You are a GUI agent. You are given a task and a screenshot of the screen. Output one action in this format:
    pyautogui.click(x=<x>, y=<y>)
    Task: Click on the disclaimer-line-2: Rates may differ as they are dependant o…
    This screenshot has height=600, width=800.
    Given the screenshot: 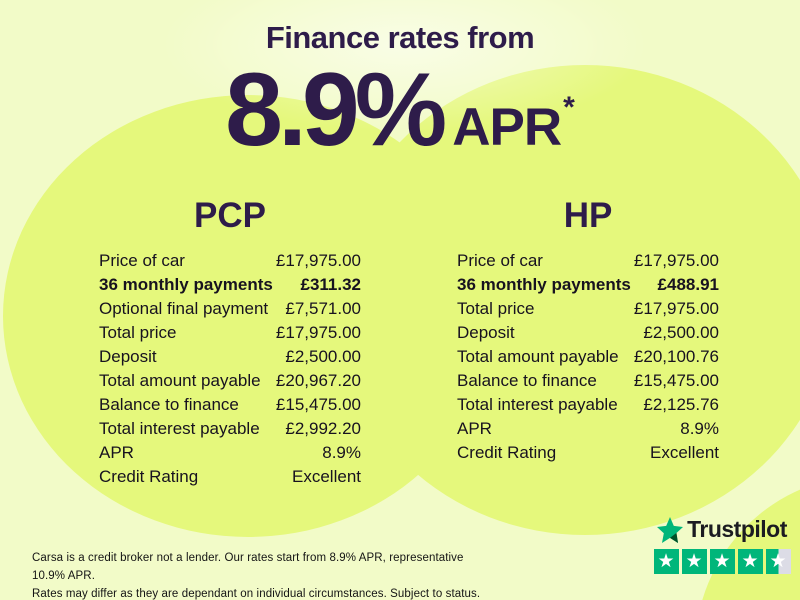 What is the action you would take?
    pyautogui.click(x=256, y=594)
    